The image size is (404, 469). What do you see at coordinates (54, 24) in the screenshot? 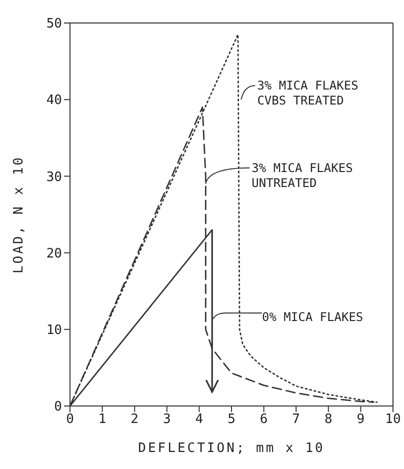
I see `y-tick-label: 50` at bounding box center [54, 24].